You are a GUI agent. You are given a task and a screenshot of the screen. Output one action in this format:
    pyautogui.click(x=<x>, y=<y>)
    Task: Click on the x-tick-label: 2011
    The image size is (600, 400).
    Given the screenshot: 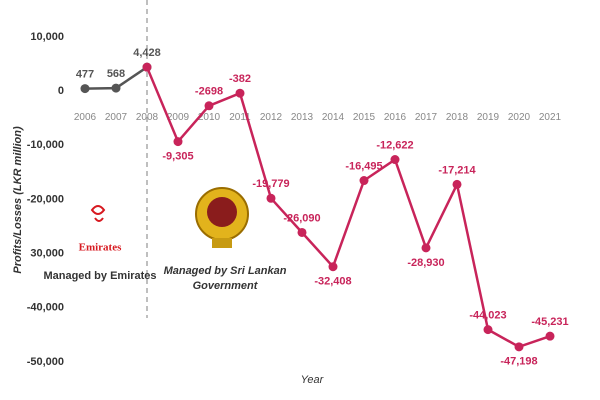 What is the action you would take?
    pyautogui.click(x=240, y=117)
    